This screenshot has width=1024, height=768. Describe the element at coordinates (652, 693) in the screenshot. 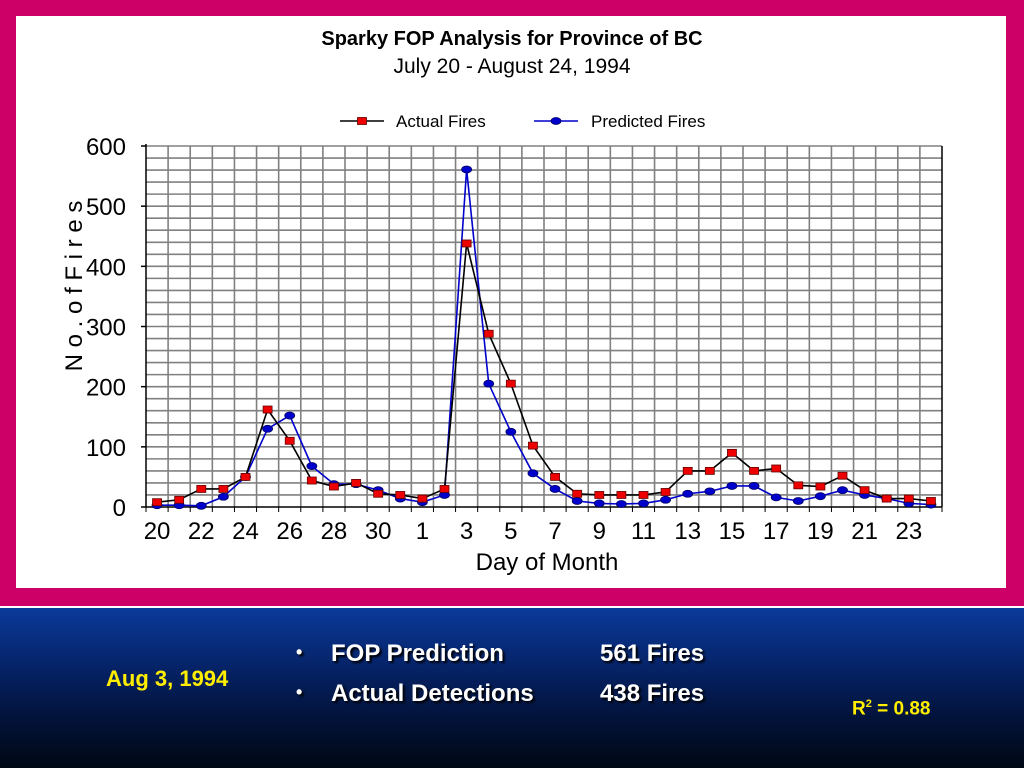

I see `bullet-value: 438 Fires` at that location.